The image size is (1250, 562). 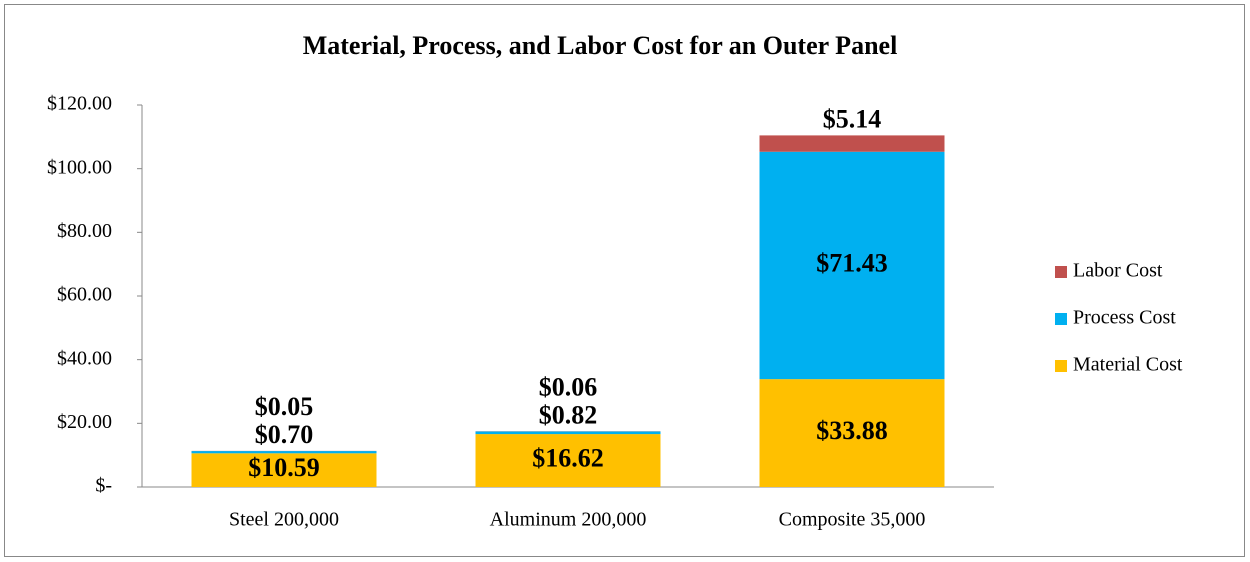 I want to click on data-label: $0.82, so click(x=568, y=414).